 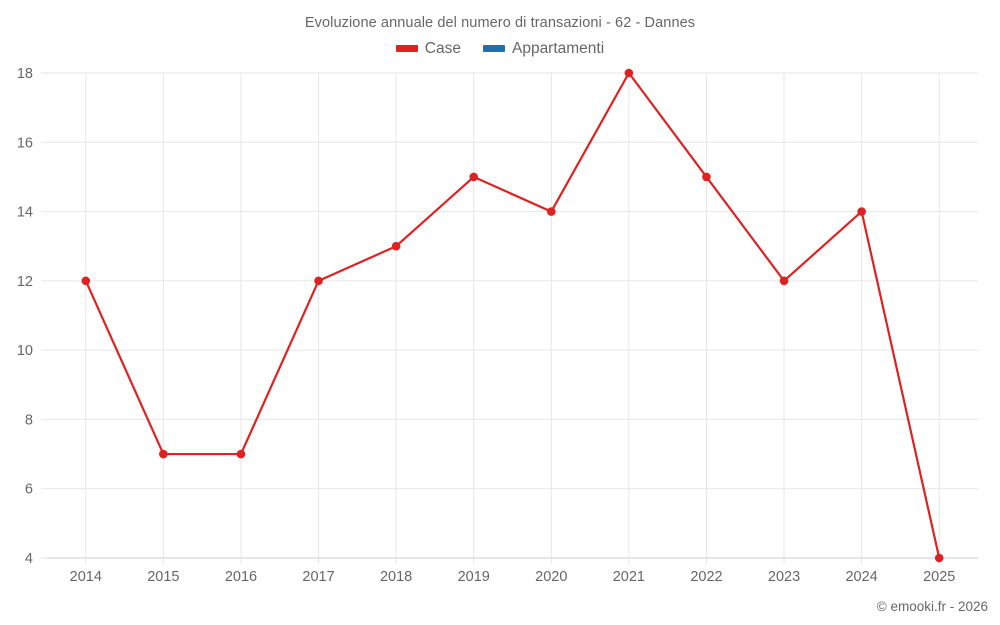 What do you see at coordinates (86, 577) in the screenshot?
I see `x-tick-label: 2014` at bounding box center [86, 577].